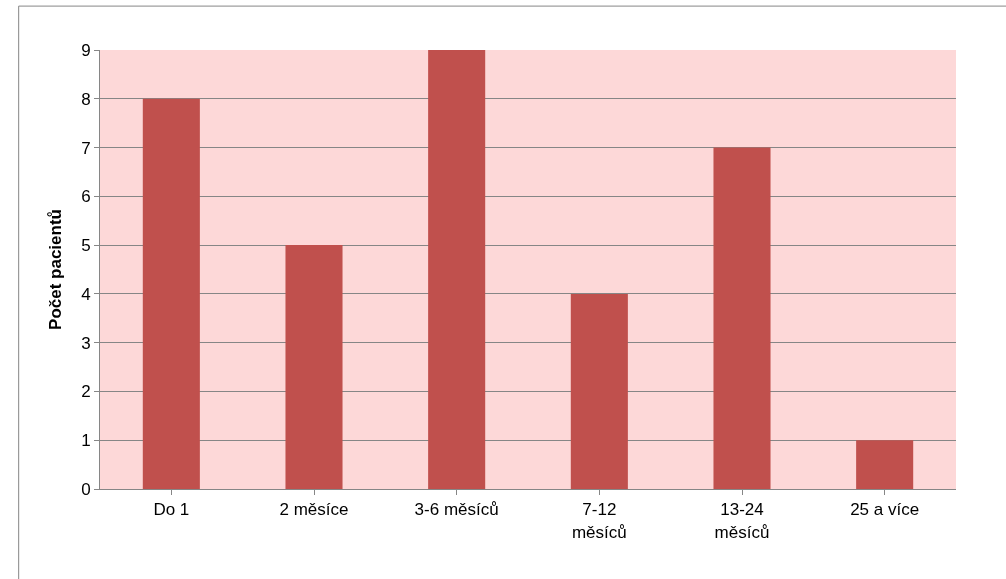 Image resolution: width=1006 pixels, height=579 pixels. I want to click on y-tick-label: 9, so click(86, 50).